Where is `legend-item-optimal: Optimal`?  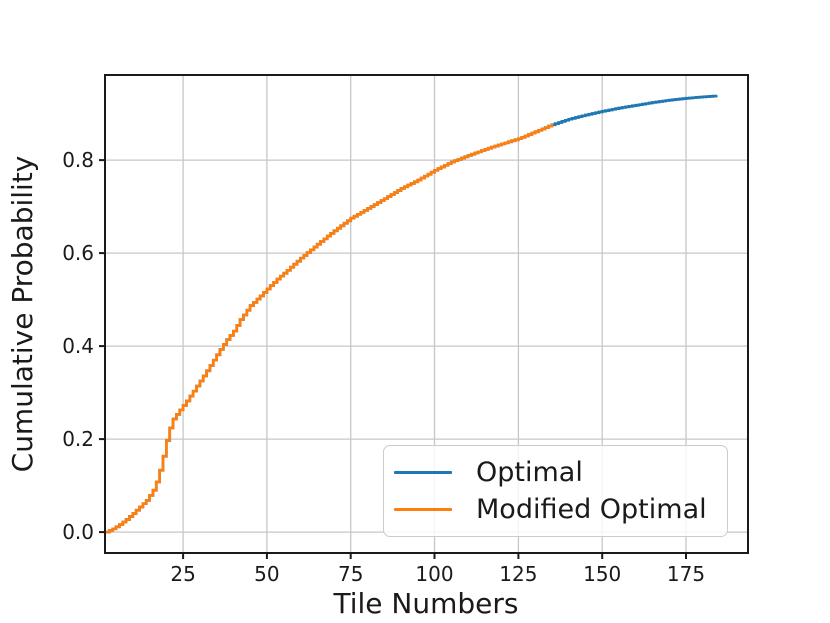
legend-item-optimal: Optimal is located at coordinates (555, 472).